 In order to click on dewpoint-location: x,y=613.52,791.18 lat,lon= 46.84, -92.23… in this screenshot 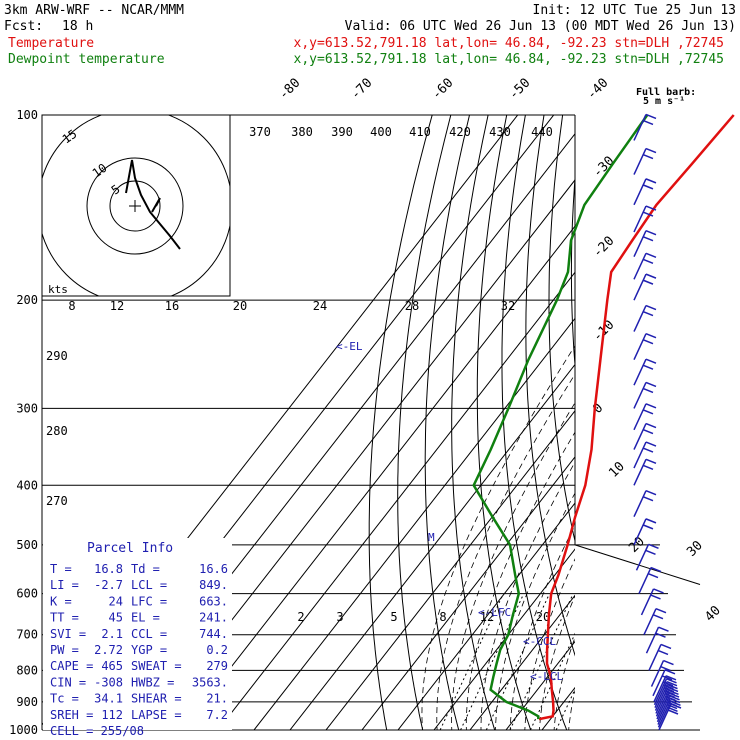, I will do `click(509, 59)`.